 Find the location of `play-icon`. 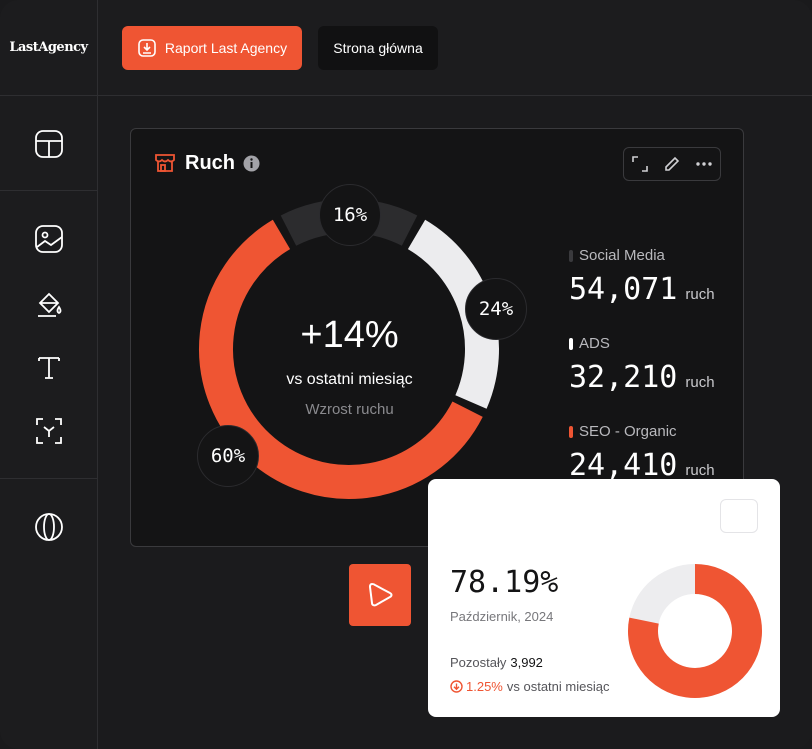

play-icon is located at coordinates (380, 594).